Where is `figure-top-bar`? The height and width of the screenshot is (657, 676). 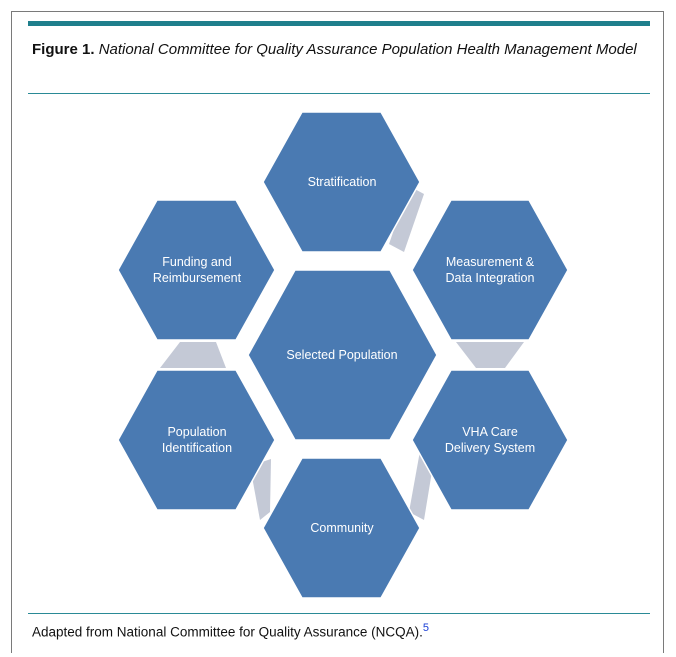 figure-top-bar is located at coordinates (339, 23).